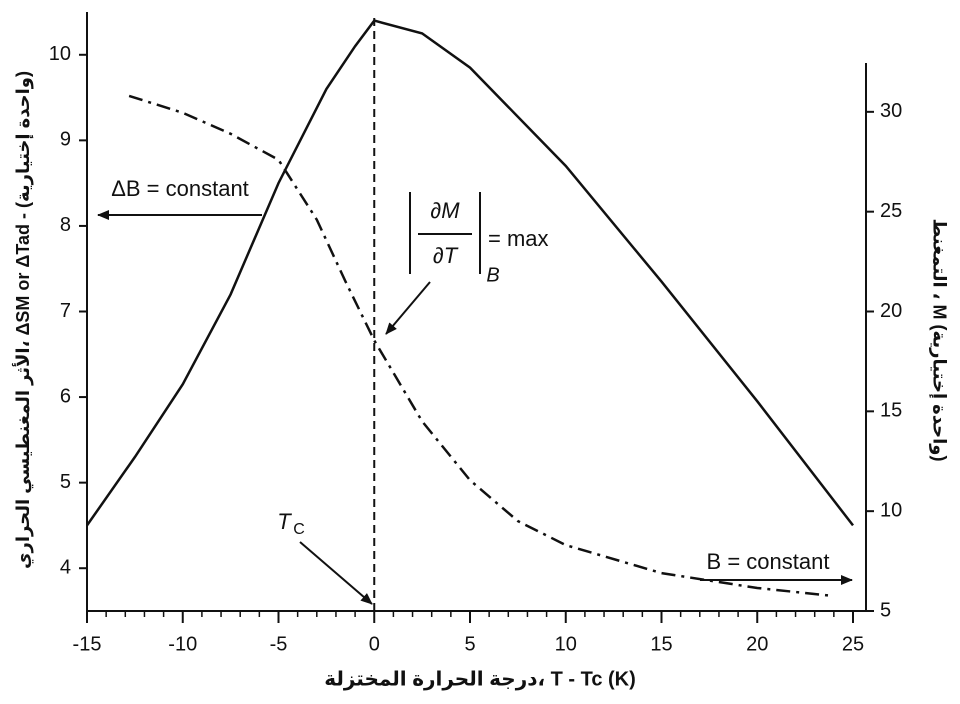 The image size is (960, 704). Describe the element at coordinates (180, 188) in the screenshot. I see `annotation: ΔB = constant` at that location.